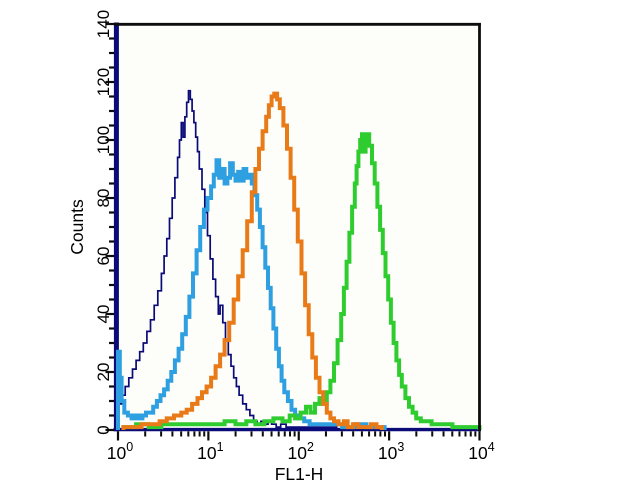  What do you see at coordinates (301, 451) in the screenshot?
I see `x-tick-label: 10²` at bounding box center [301, 451].